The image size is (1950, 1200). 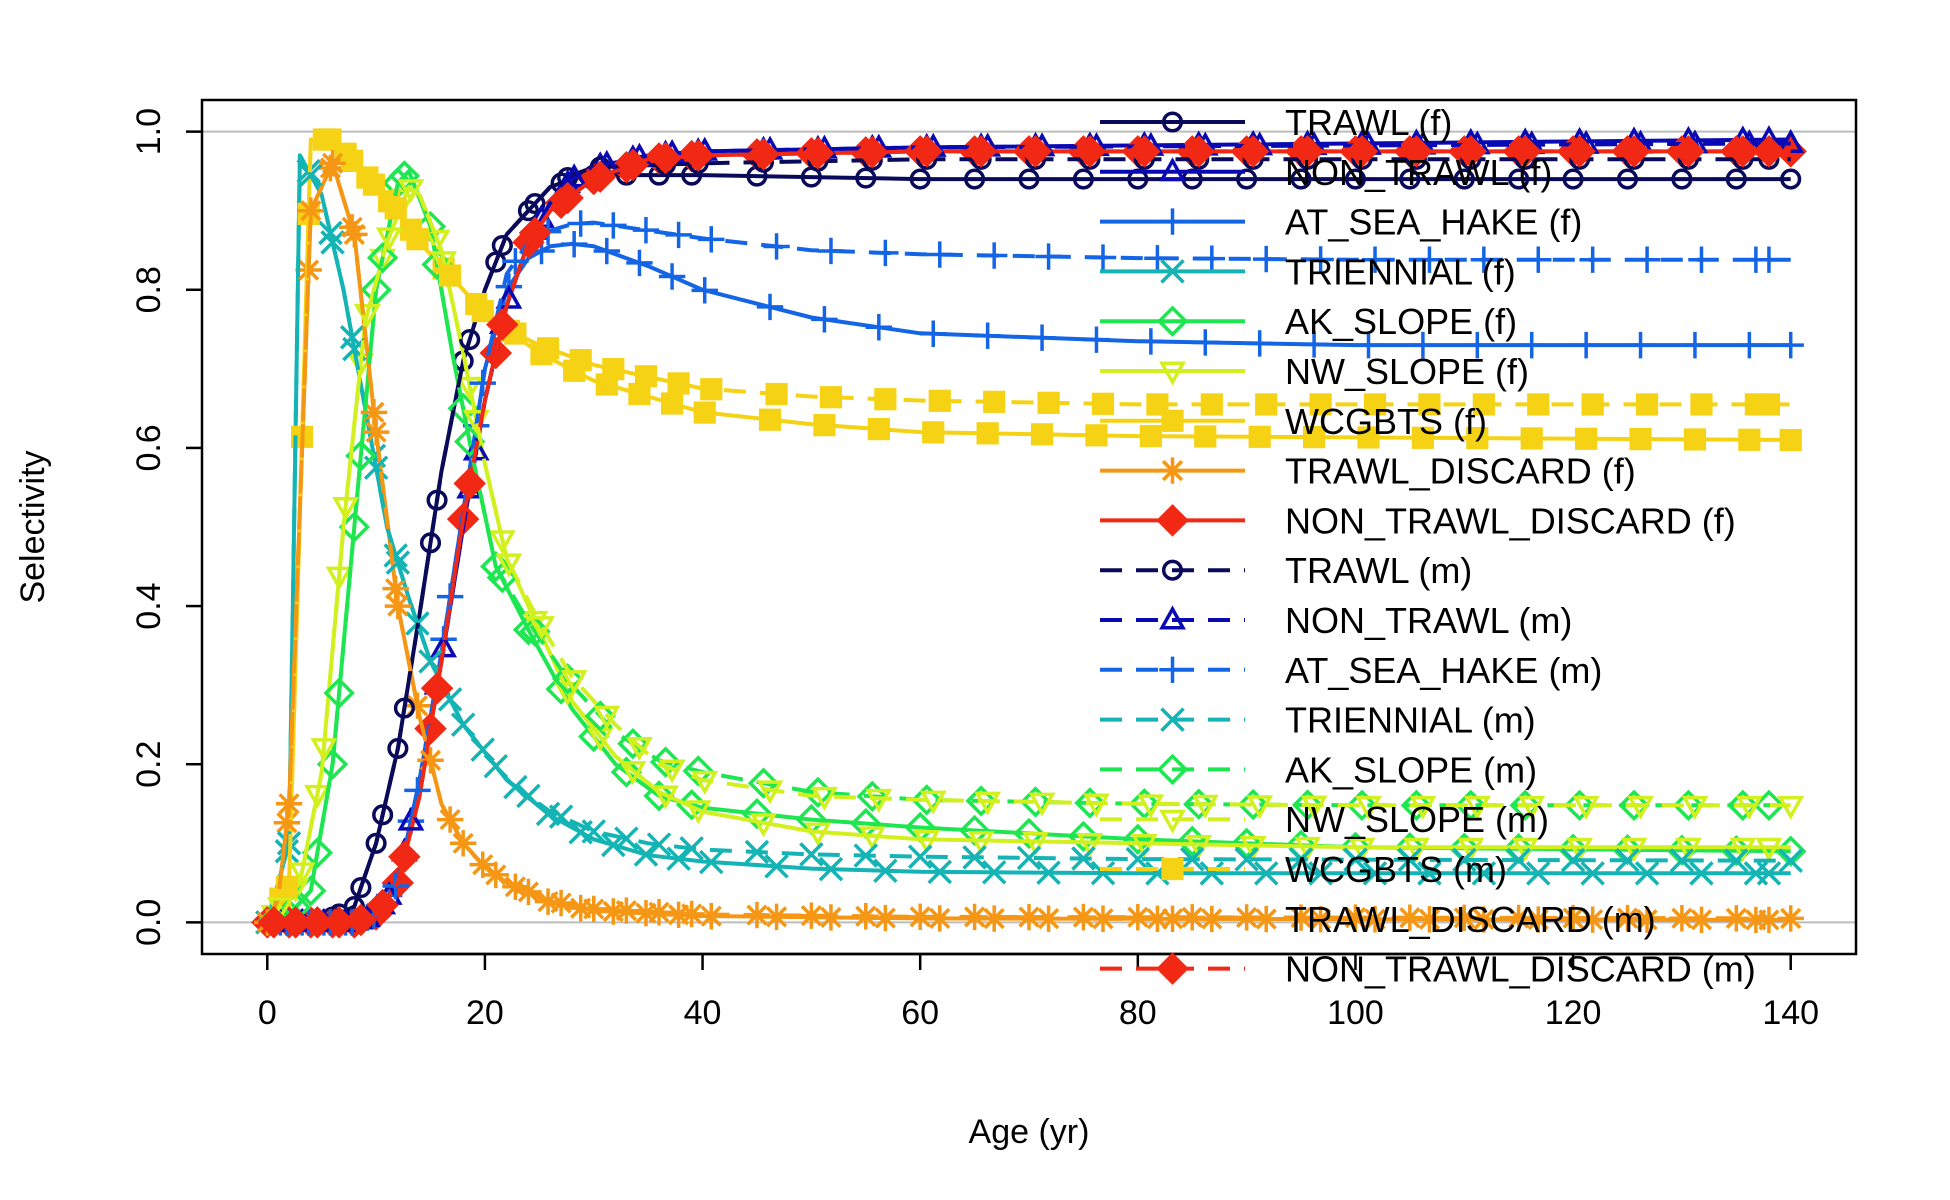 I want to click on y-axis: 0.0 0.2 0.4 0.6 0.8 1.0, so click(x=166, y=527).